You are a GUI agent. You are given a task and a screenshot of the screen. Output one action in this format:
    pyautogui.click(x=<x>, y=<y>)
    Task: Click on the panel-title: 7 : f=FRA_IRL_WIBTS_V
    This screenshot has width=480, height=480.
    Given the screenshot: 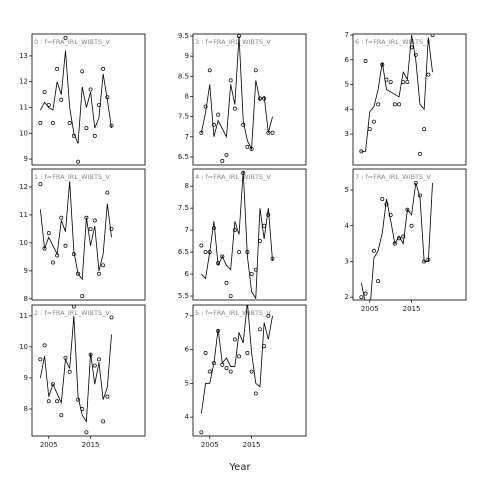 What is the action you would take?
    pyautogui.click(x=393, y=177)
    